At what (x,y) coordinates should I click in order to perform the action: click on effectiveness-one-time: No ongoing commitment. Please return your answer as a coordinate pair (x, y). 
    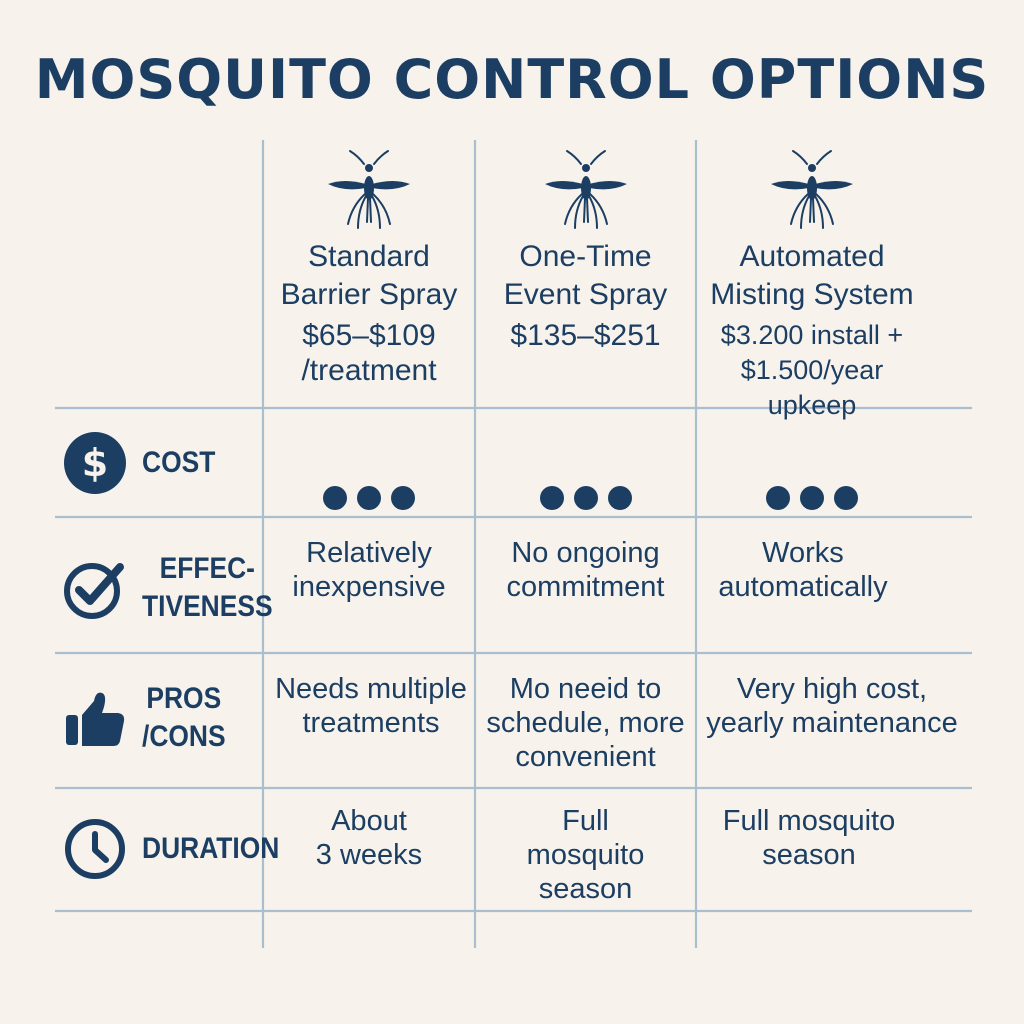
    Looking at the image, I should click on (585, 570).